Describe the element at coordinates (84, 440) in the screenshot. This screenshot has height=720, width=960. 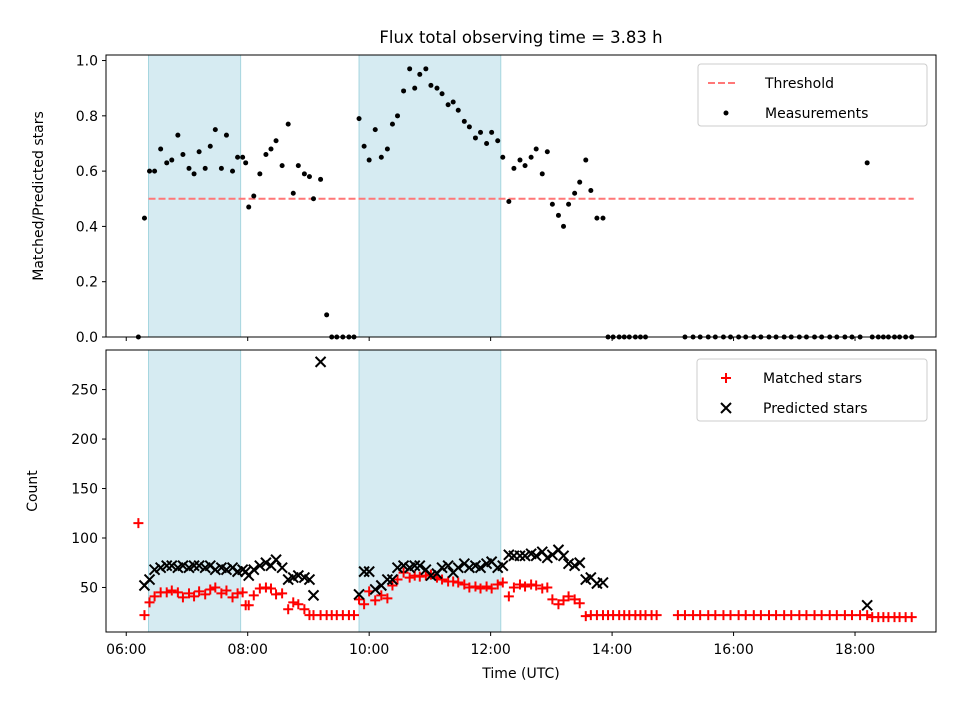
I see `y-tick-label: 200` at that location.